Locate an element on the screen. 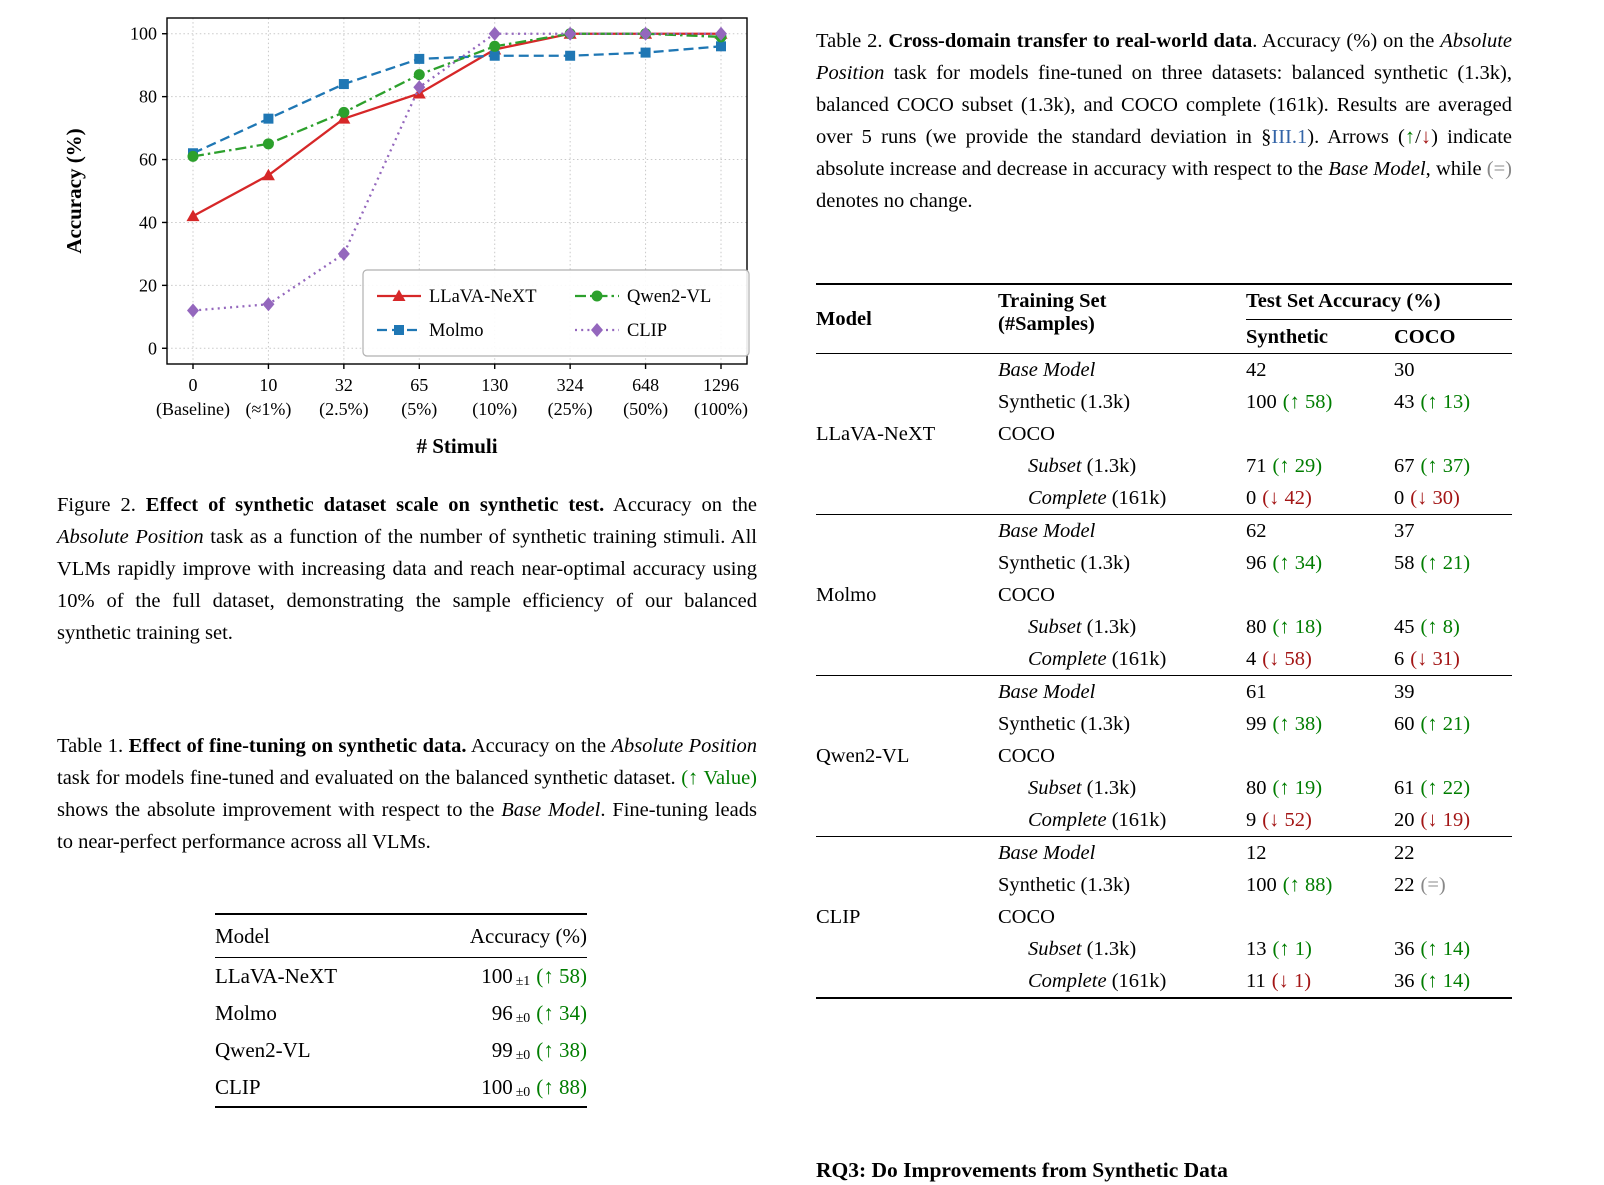 The height and width of the screenshot is (1185, 1604). table-row: Subset (1.3k) 80 (↑ 18) 45 (↑ 8) is located at coordinates (1164, 627).